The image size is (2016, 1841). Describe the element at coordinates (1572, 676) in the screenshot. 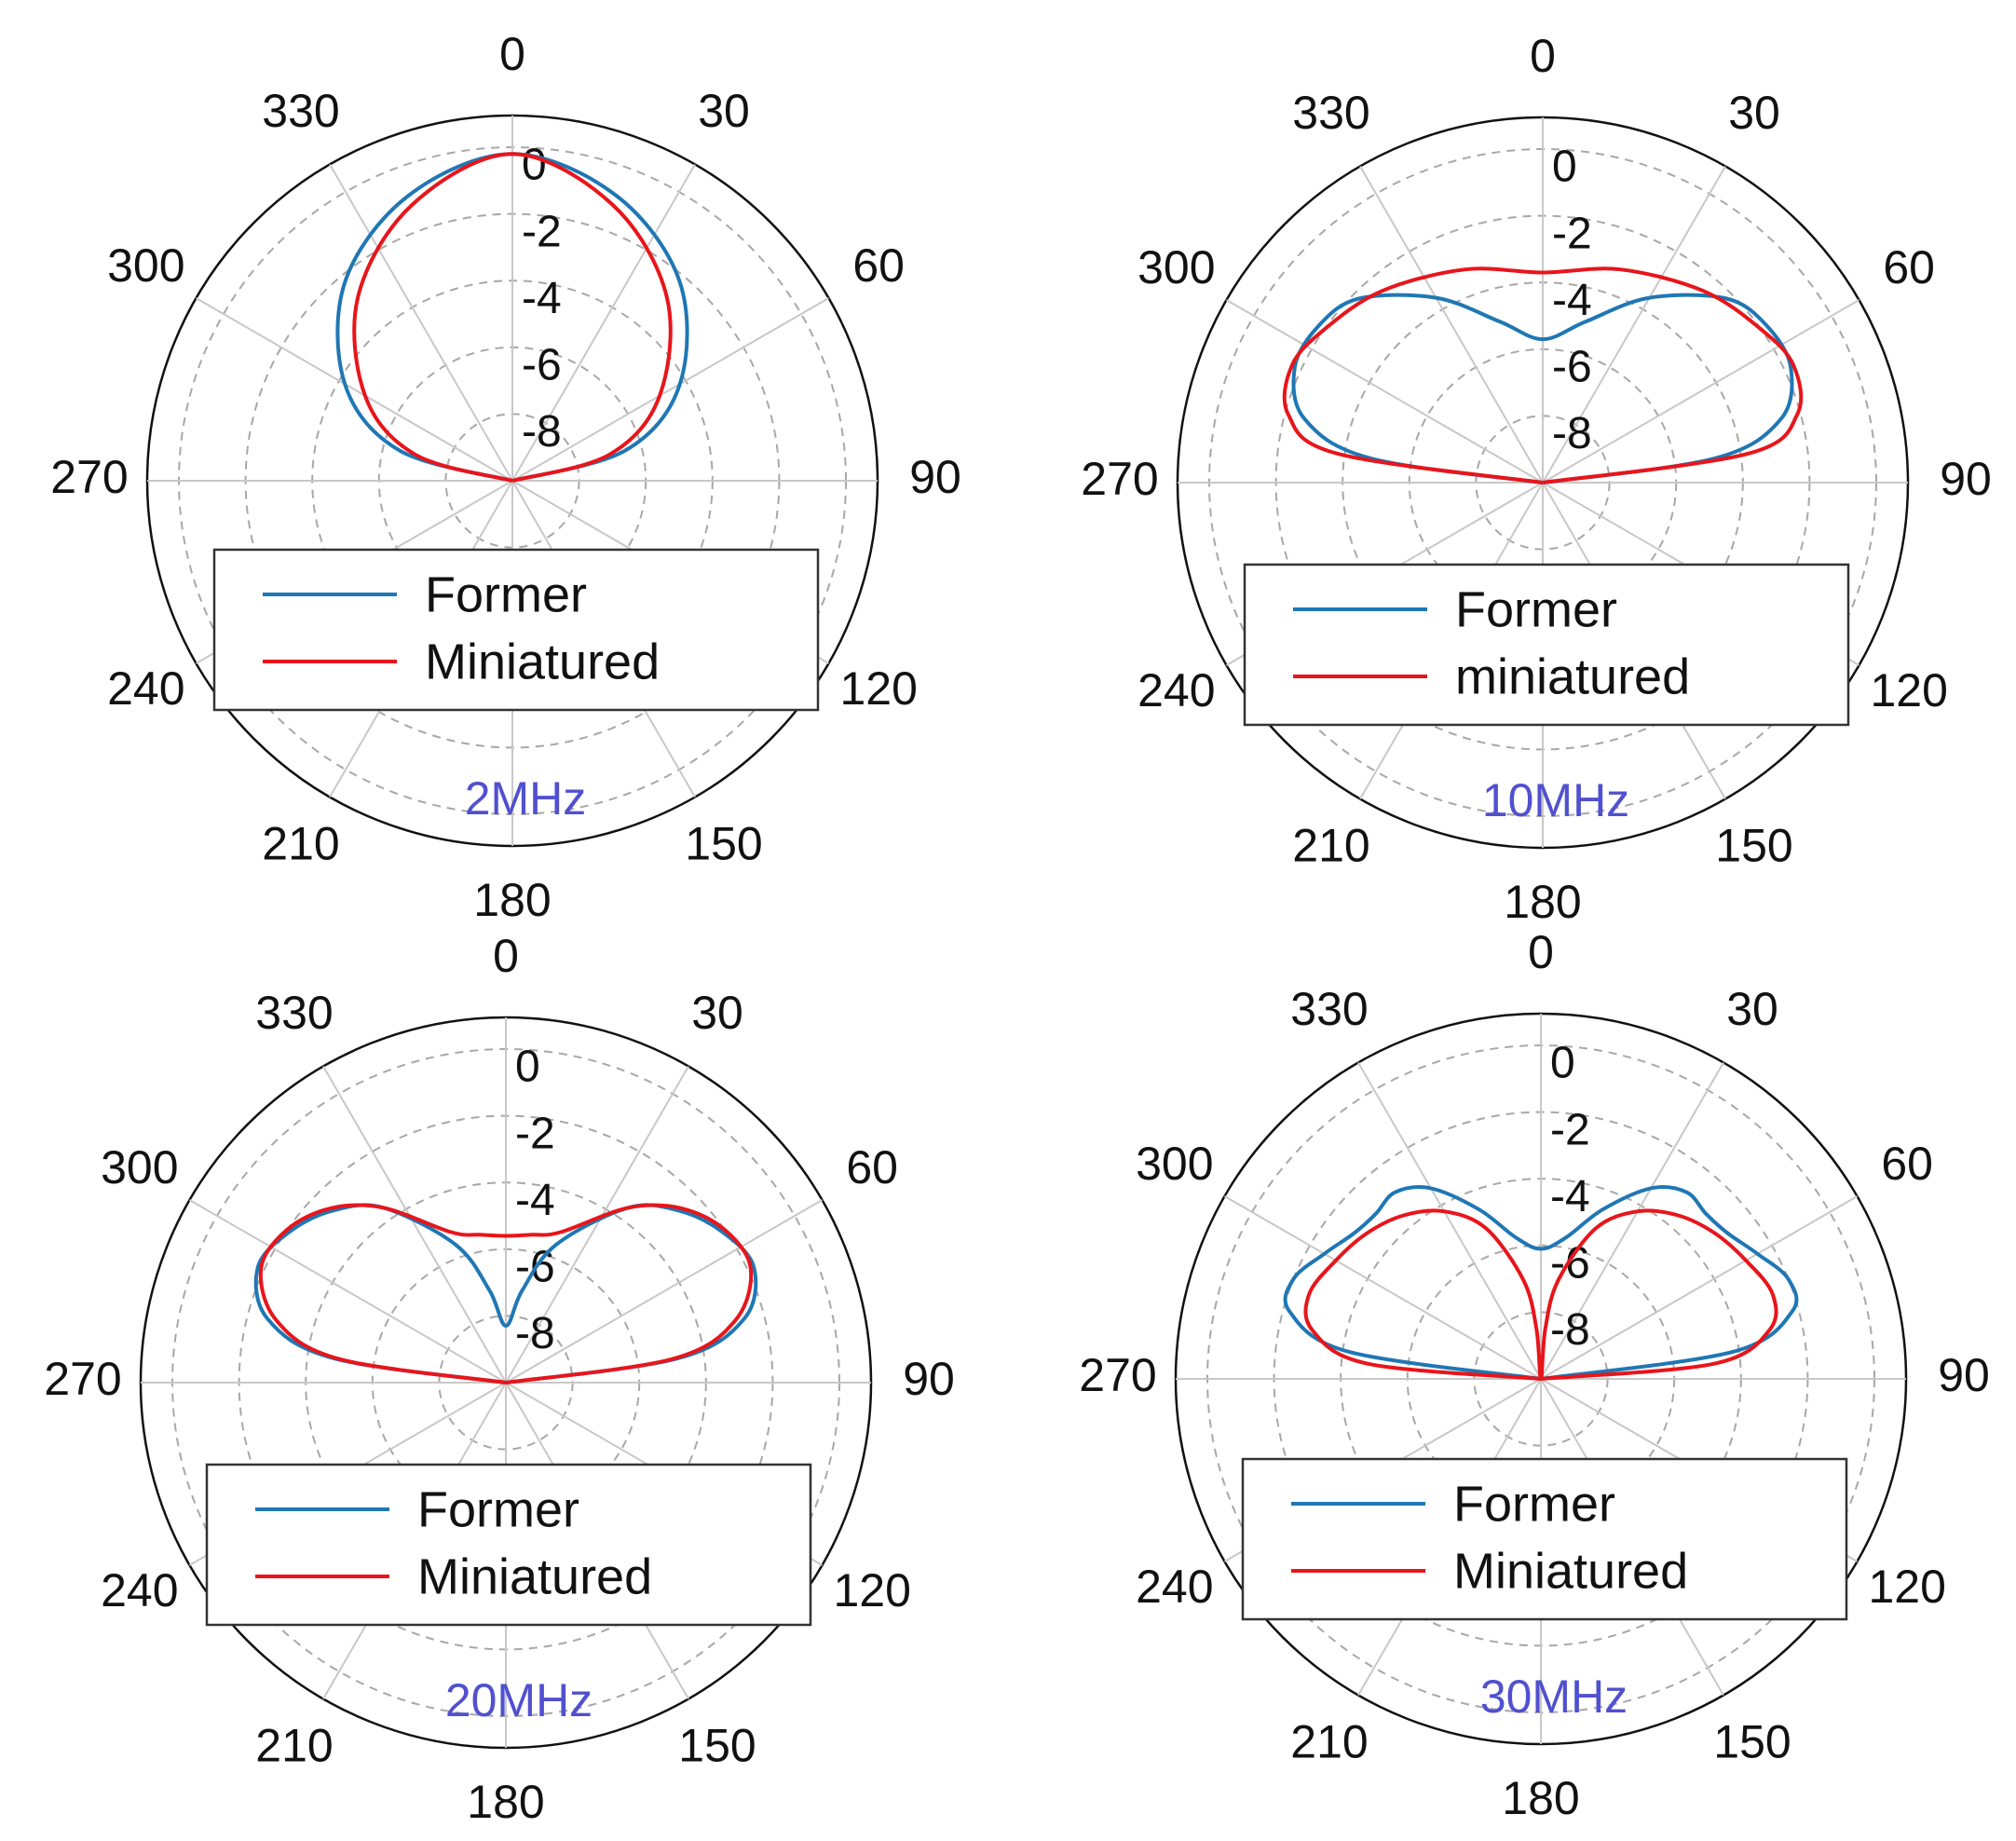

I see `legend-entry-label: miniatured` at that location.